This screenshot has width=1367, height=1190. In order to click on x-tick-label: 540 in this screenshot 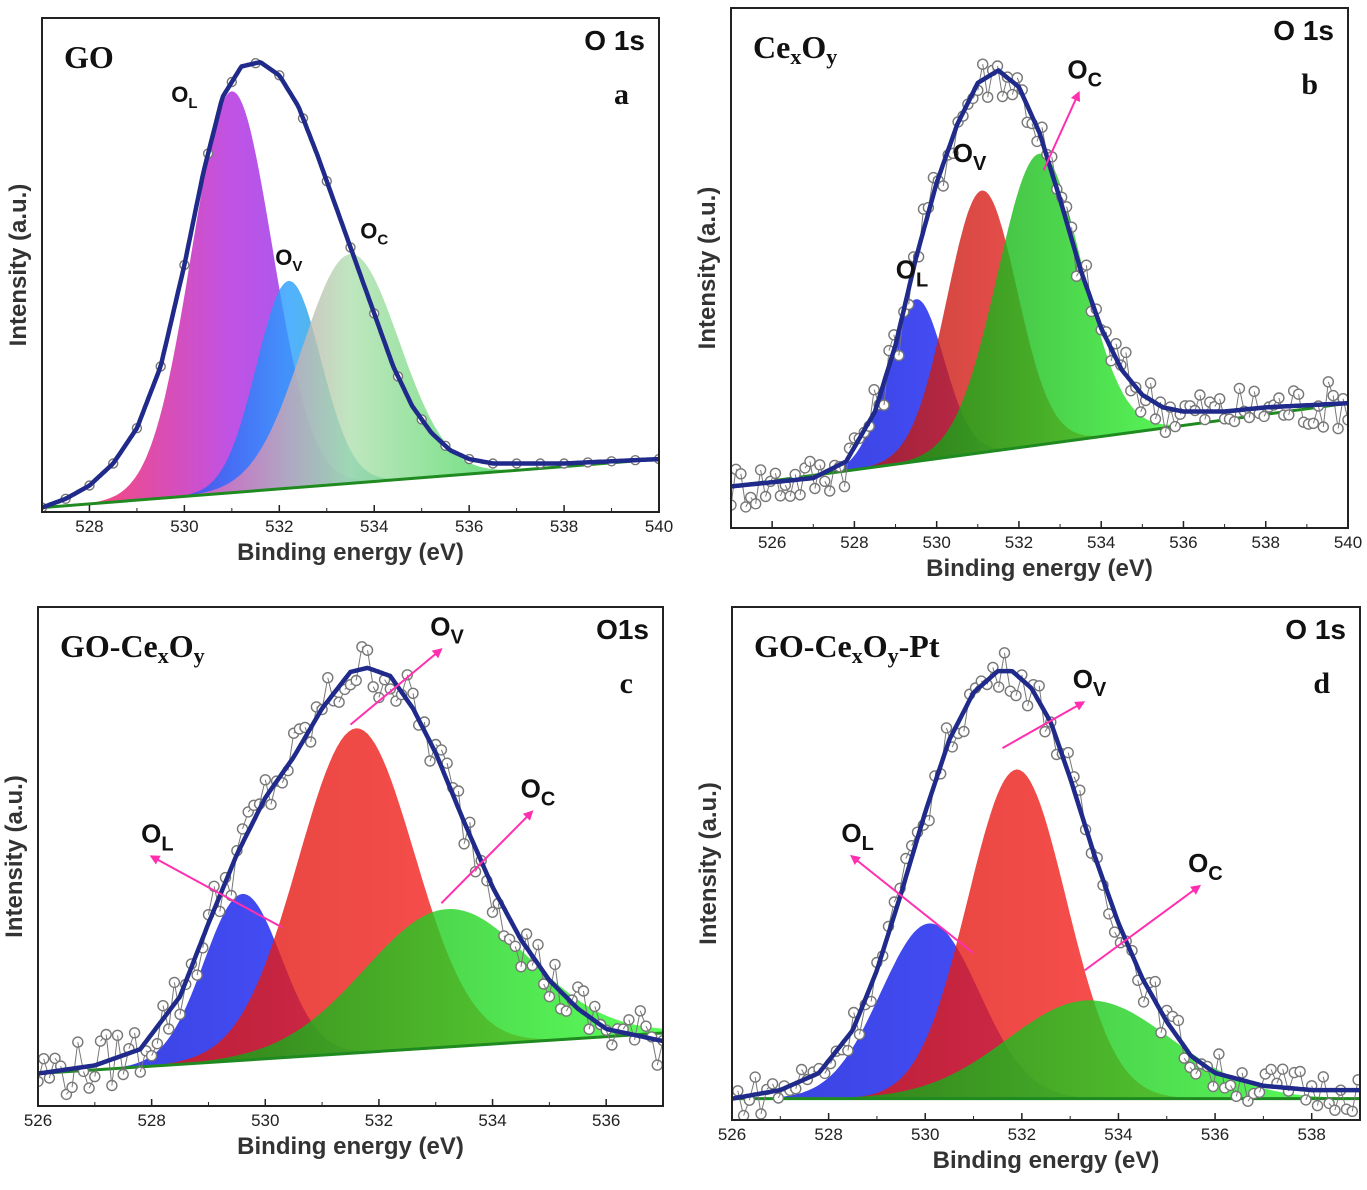, I will do `click(659, 526)`.